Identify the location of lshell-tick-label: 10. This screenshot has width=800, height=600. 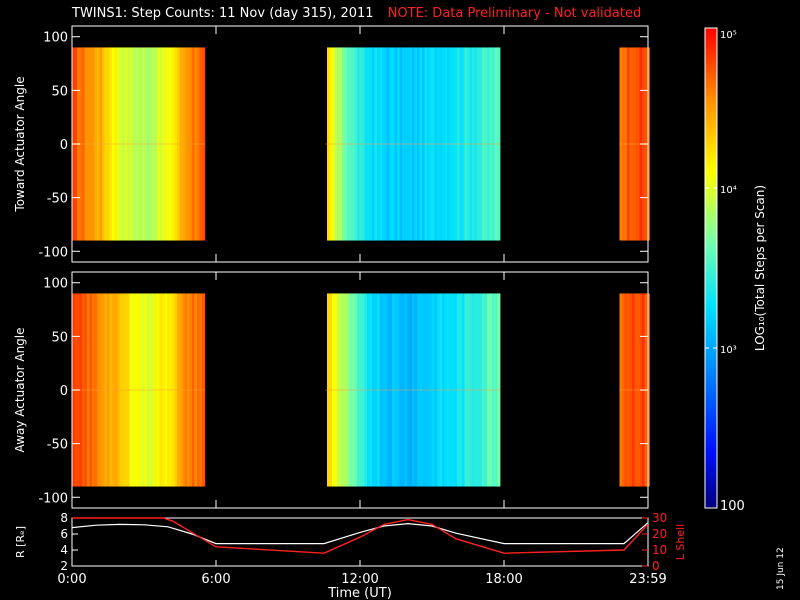
(659, 550).